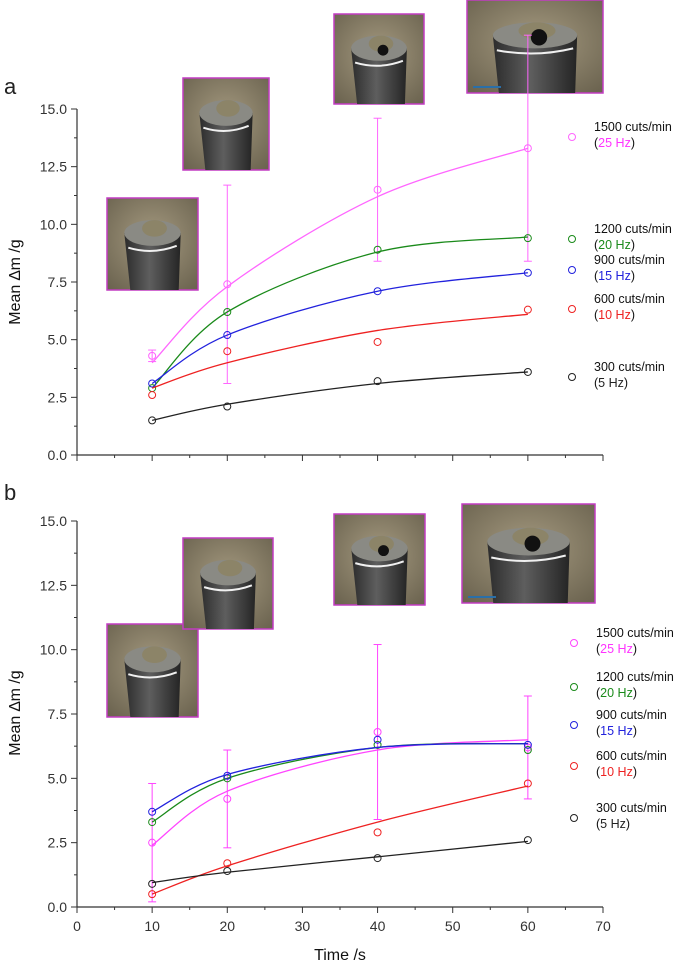 Image resolution: width=685 pixels, height=968 pixels. Describe the element at coordinates (152, 926) in the screenshot. I see `x-tick-label: 10` at that location.